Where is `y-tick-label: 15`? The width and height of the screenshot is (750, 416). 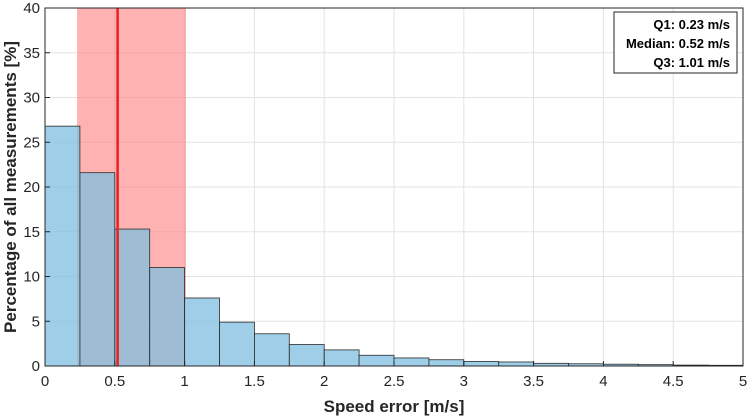 y-tick-label: 15 is located at coordinates (31, 232).